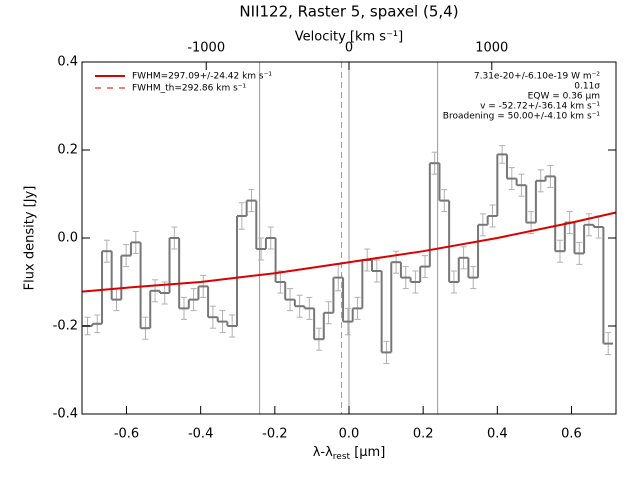 Image resolution: width=640 pixels, height=480 pixels. What do you see at coordinates (522, 117) in the screenshot?
I see `annotation: Broadening = 50.00+/-4.10 km s⁻¹` at bounding box center [522, 117].